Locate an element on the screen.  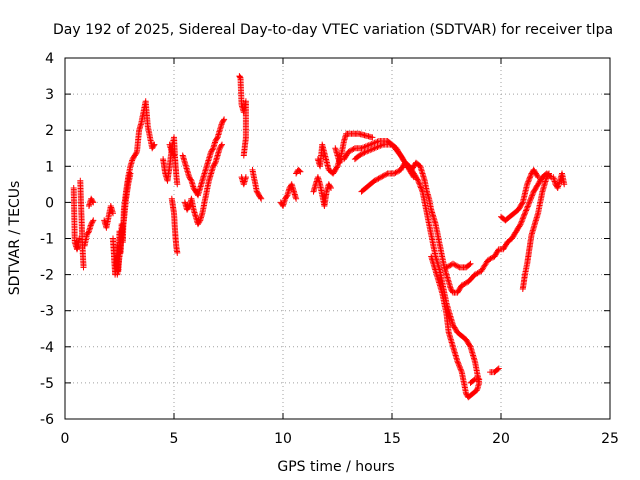
x-tick-label: 0 is located at coordinates (65, 439).